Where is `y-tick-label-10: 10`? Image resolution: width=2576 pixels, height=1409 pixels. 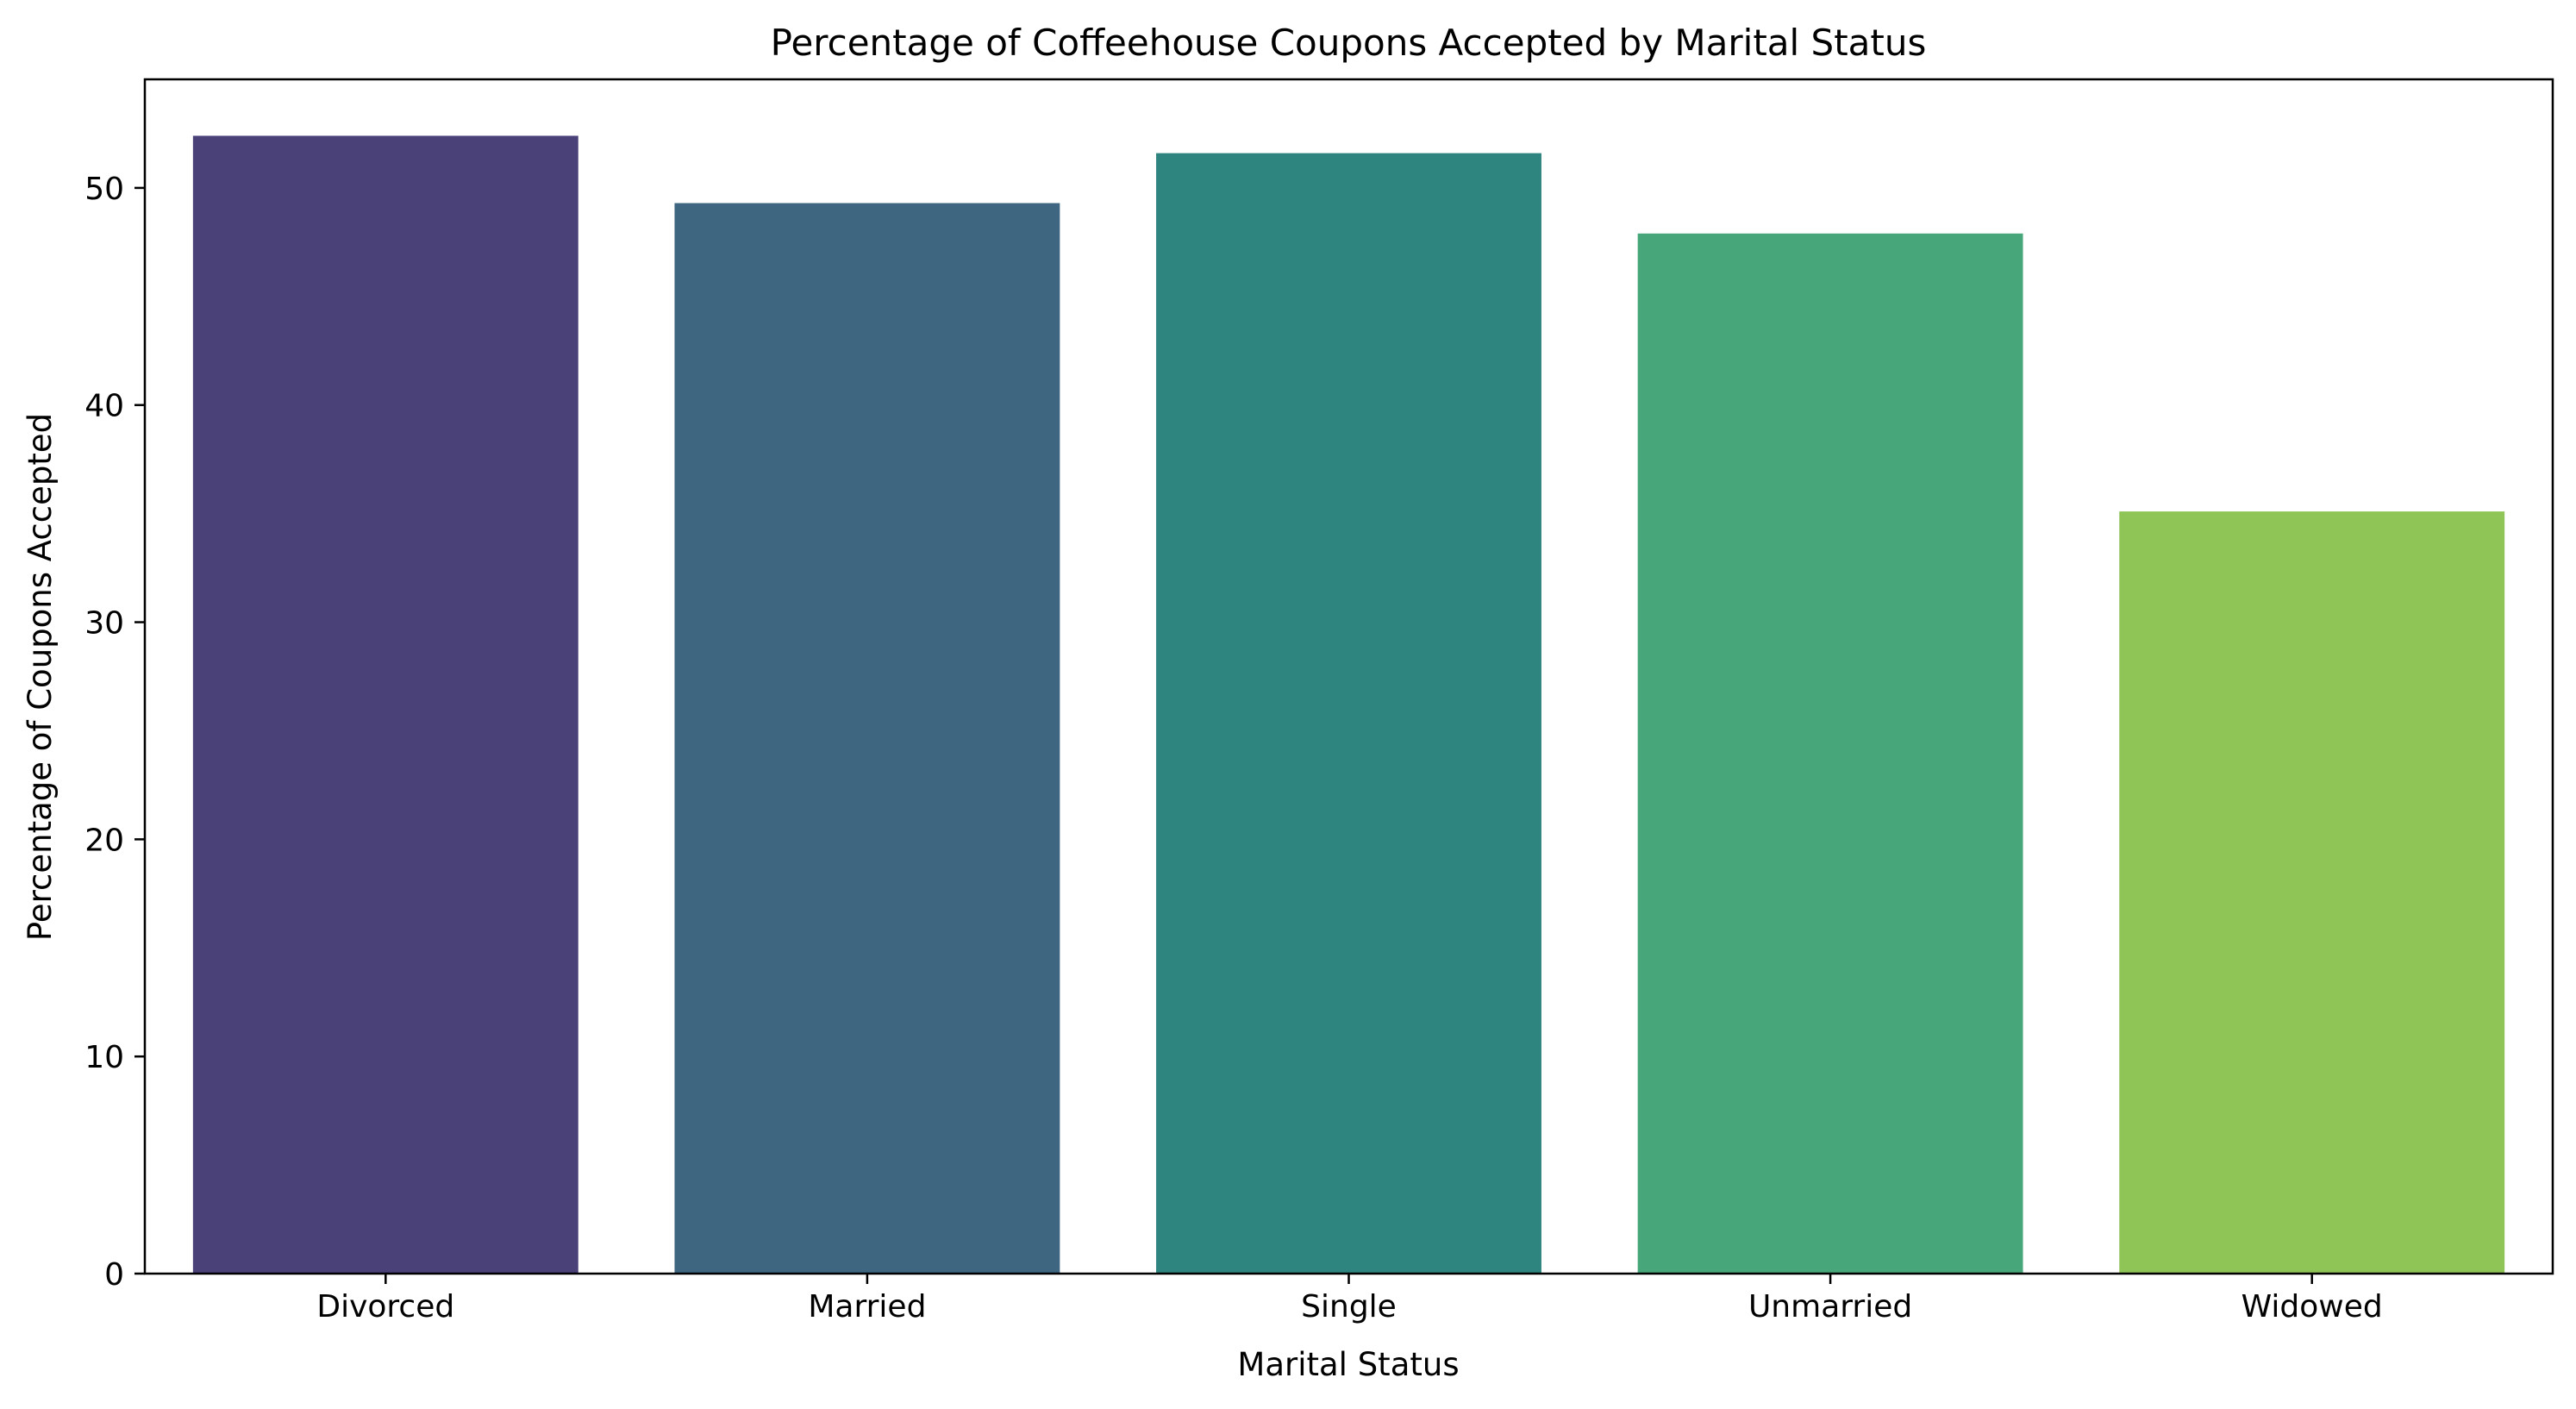 y-tick-label-10: 10 is located at coordinates (104, 1057).